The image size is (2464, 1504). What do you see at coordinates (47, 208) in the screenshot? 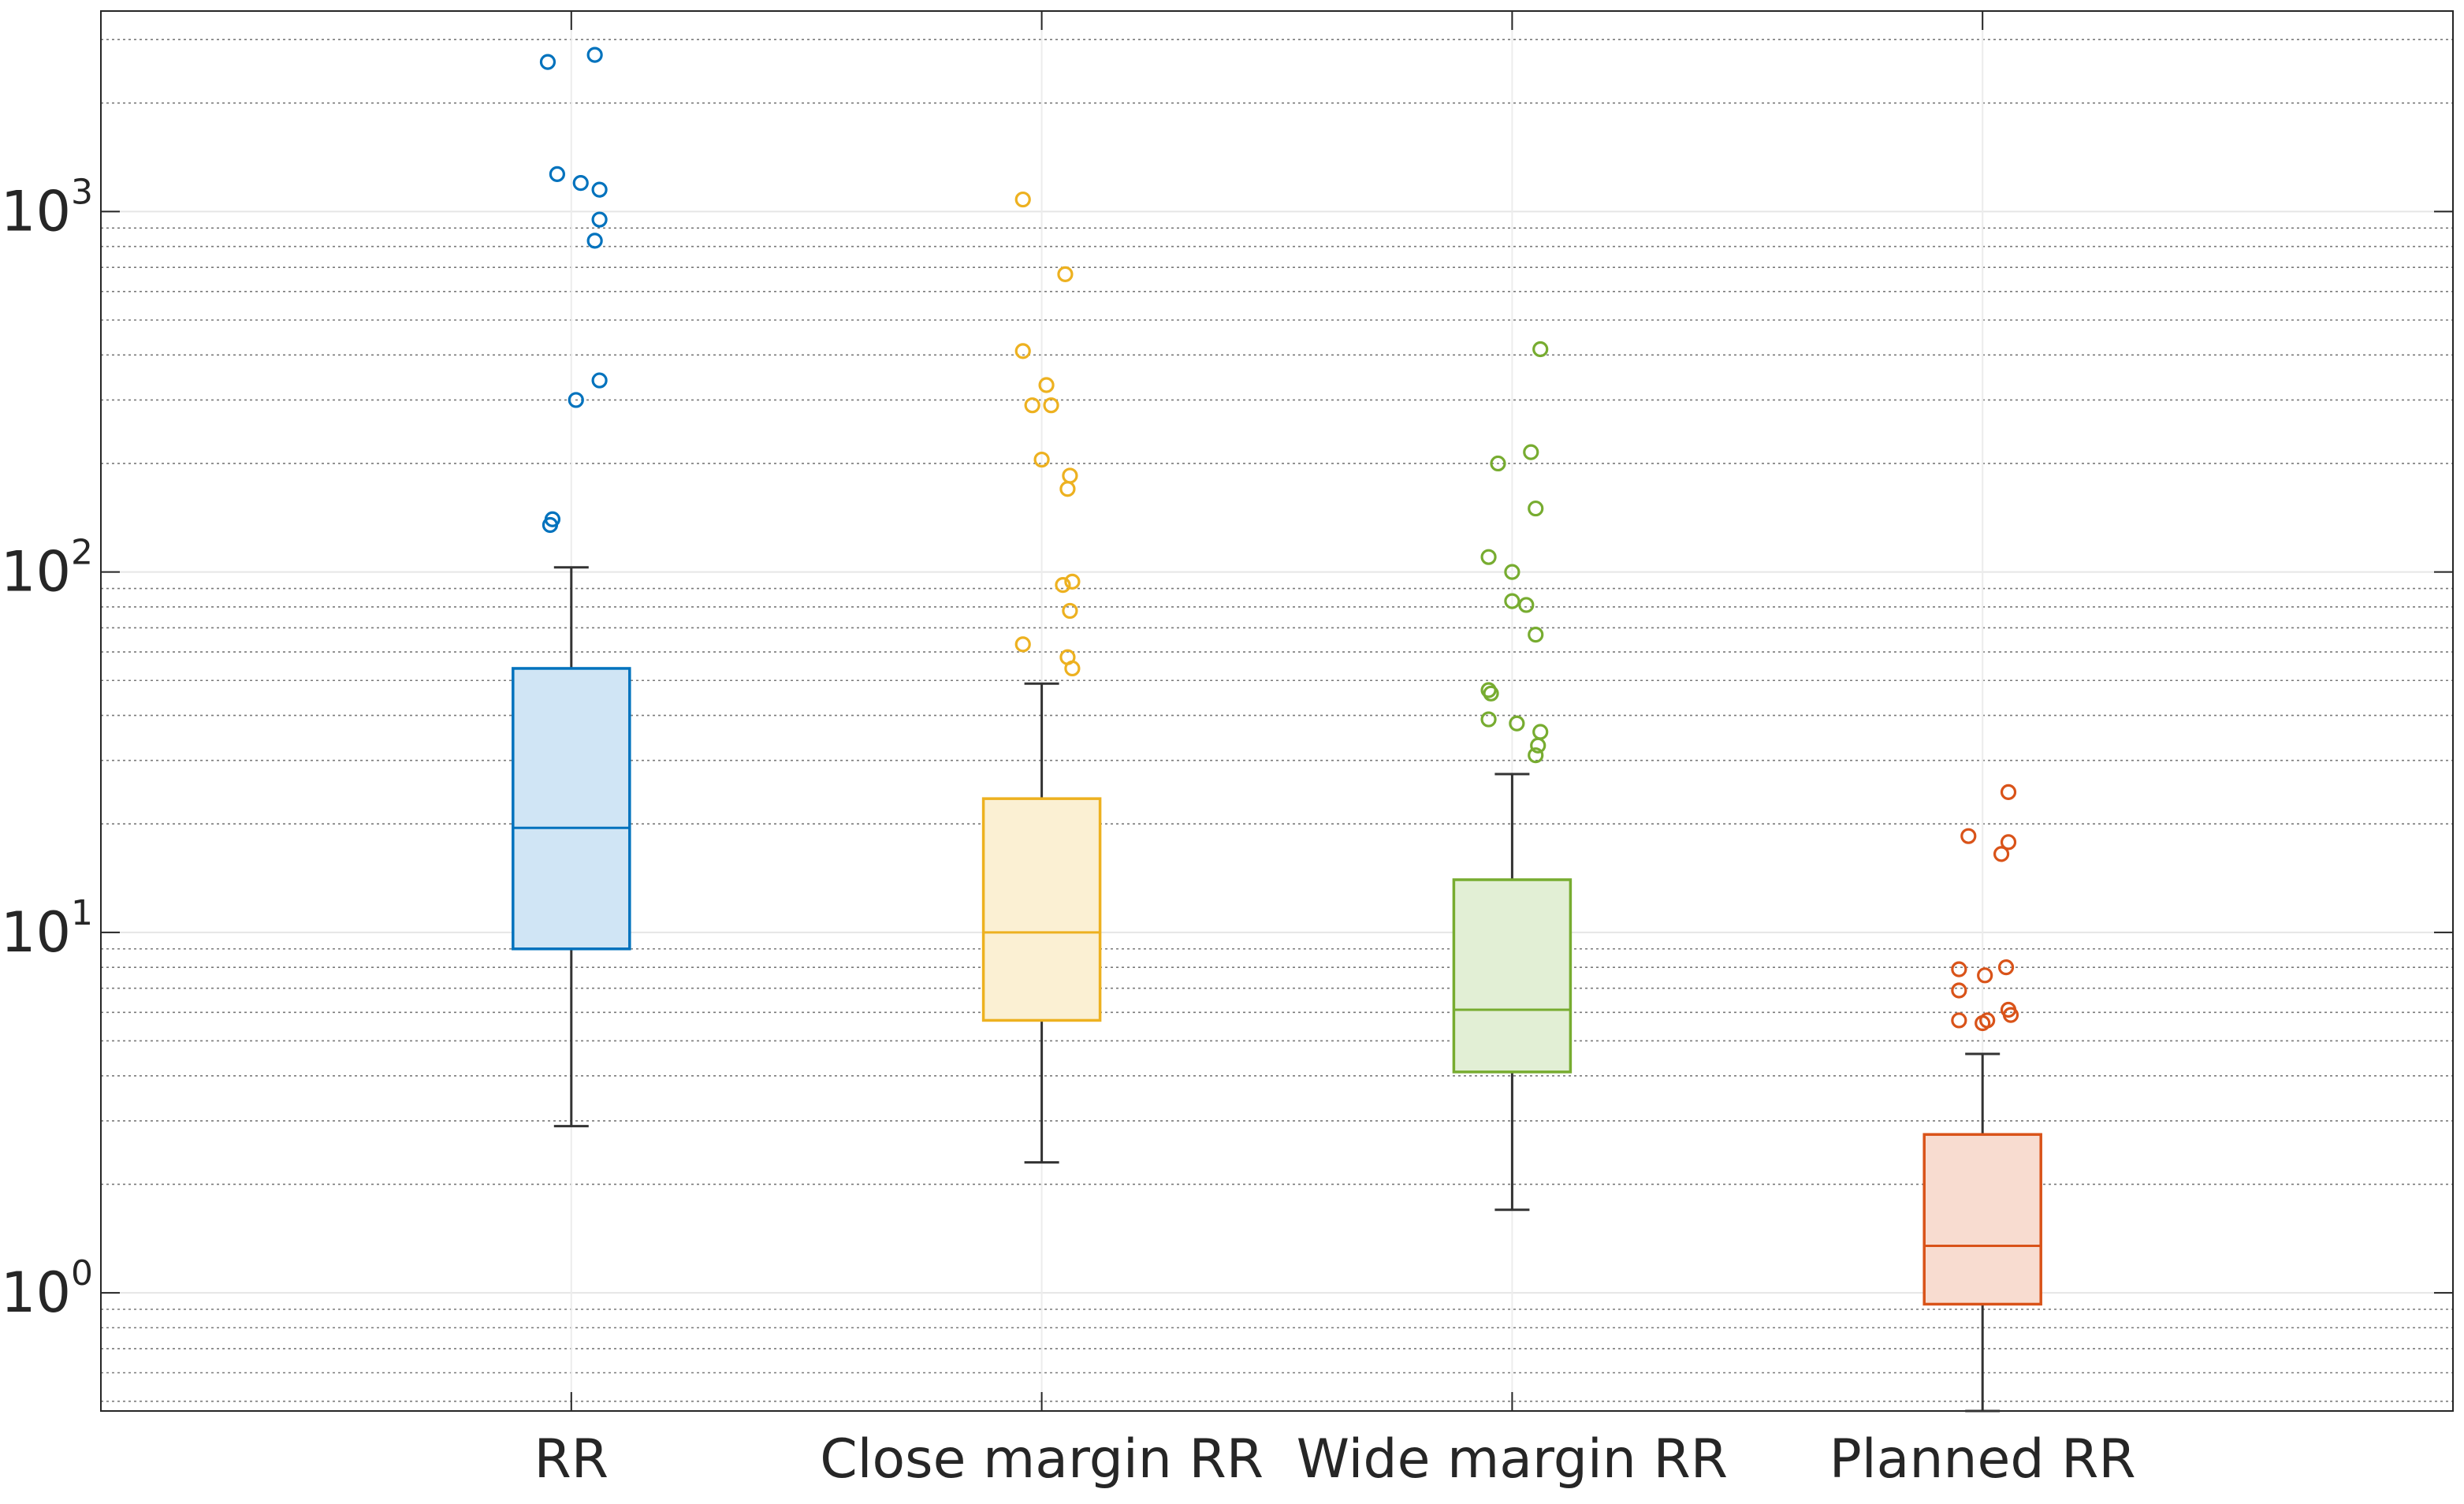
I see `y-tick-label: 10³` at bounding box center [47, 208].